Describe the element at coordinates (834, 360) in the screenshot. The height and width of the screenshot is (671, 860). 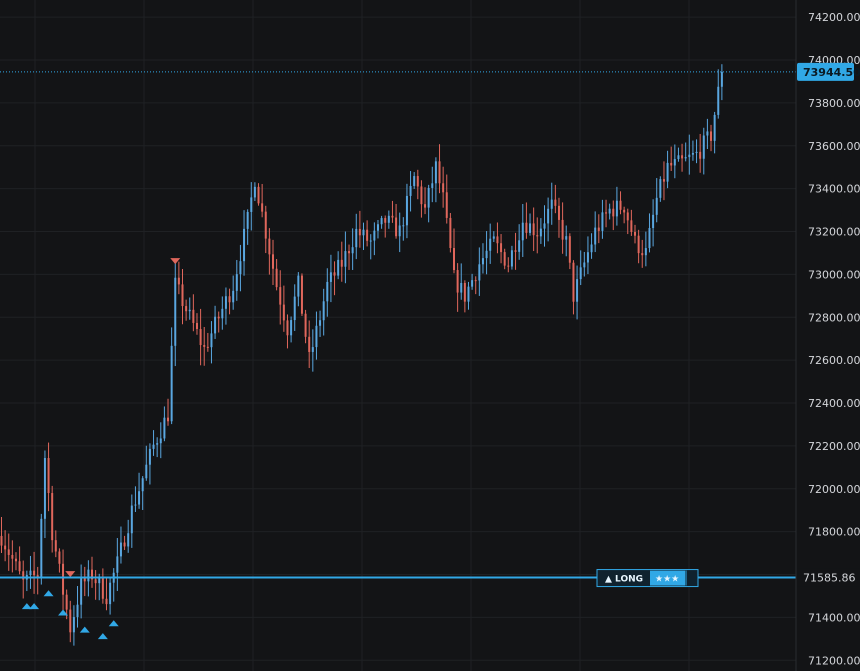
I see `y-tick-label: 72600.00` at that location.